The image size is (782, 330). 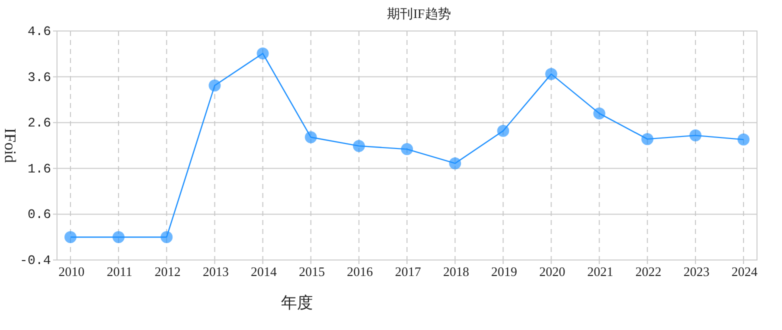 What do you see at coordinates (264, 271) in the screenshot?
I see `x-tick-label: 2014` at bounding box center [264, 271].